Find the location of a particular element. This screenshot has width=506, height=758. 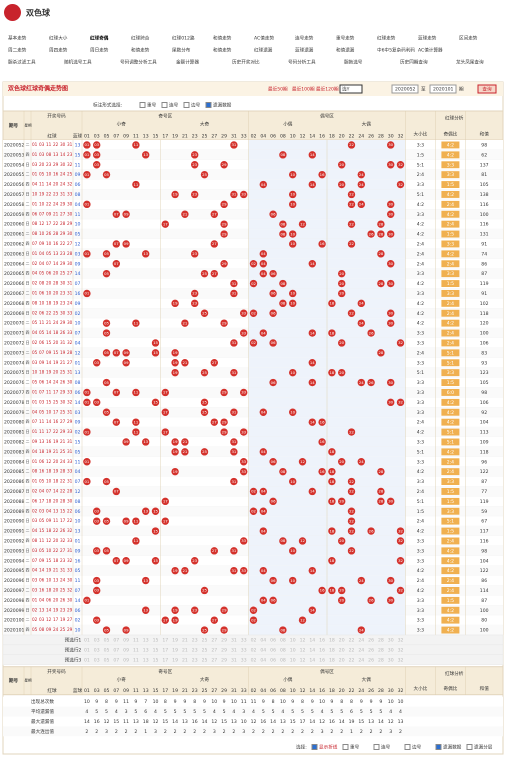

sum: 100 is located at coordinates (484, 611).